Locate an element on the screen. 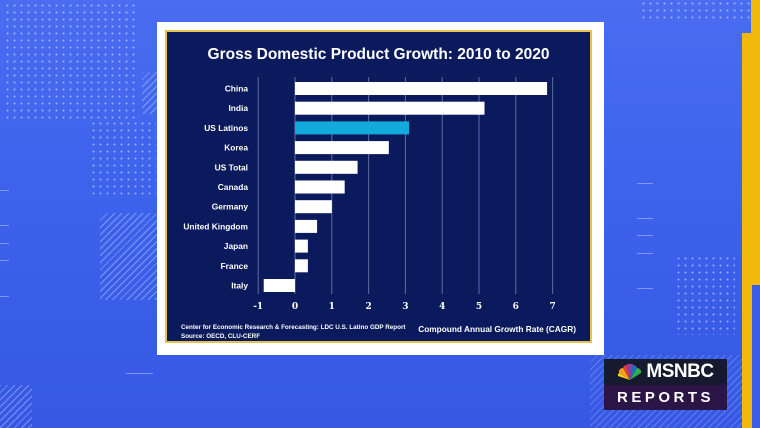  logo-brand-row: MSNBC is located at coordinates (665, 372).